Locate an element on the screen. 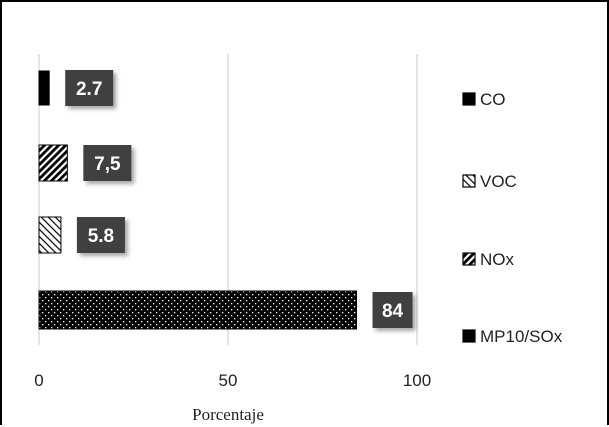  legend-swatch-mp10-sox is located at coordinates (469, 336).